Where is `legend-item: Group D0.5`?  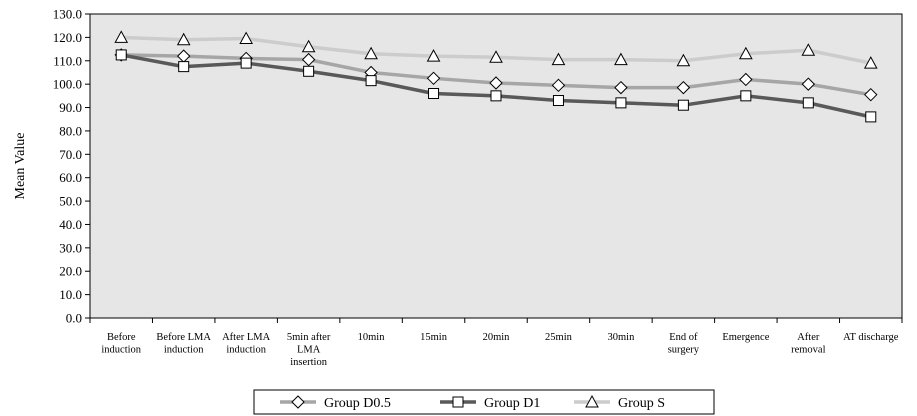 legend-item: Group D0.5 is located at coordinates (335, 403).